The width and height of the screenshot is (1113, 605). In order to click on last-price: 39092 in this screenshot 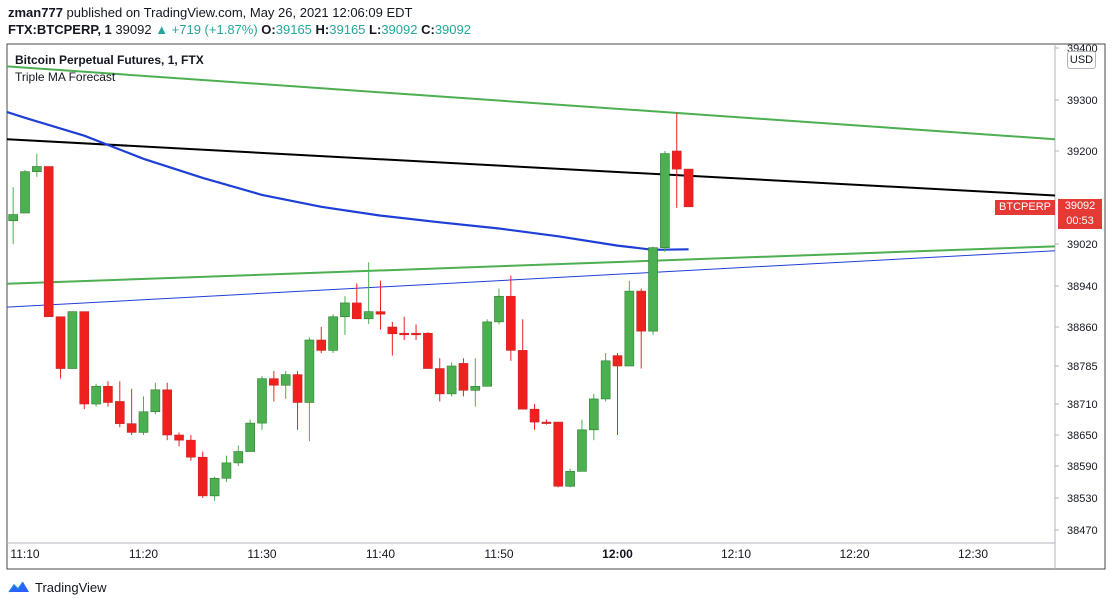, I will do `click(133, 29)`.